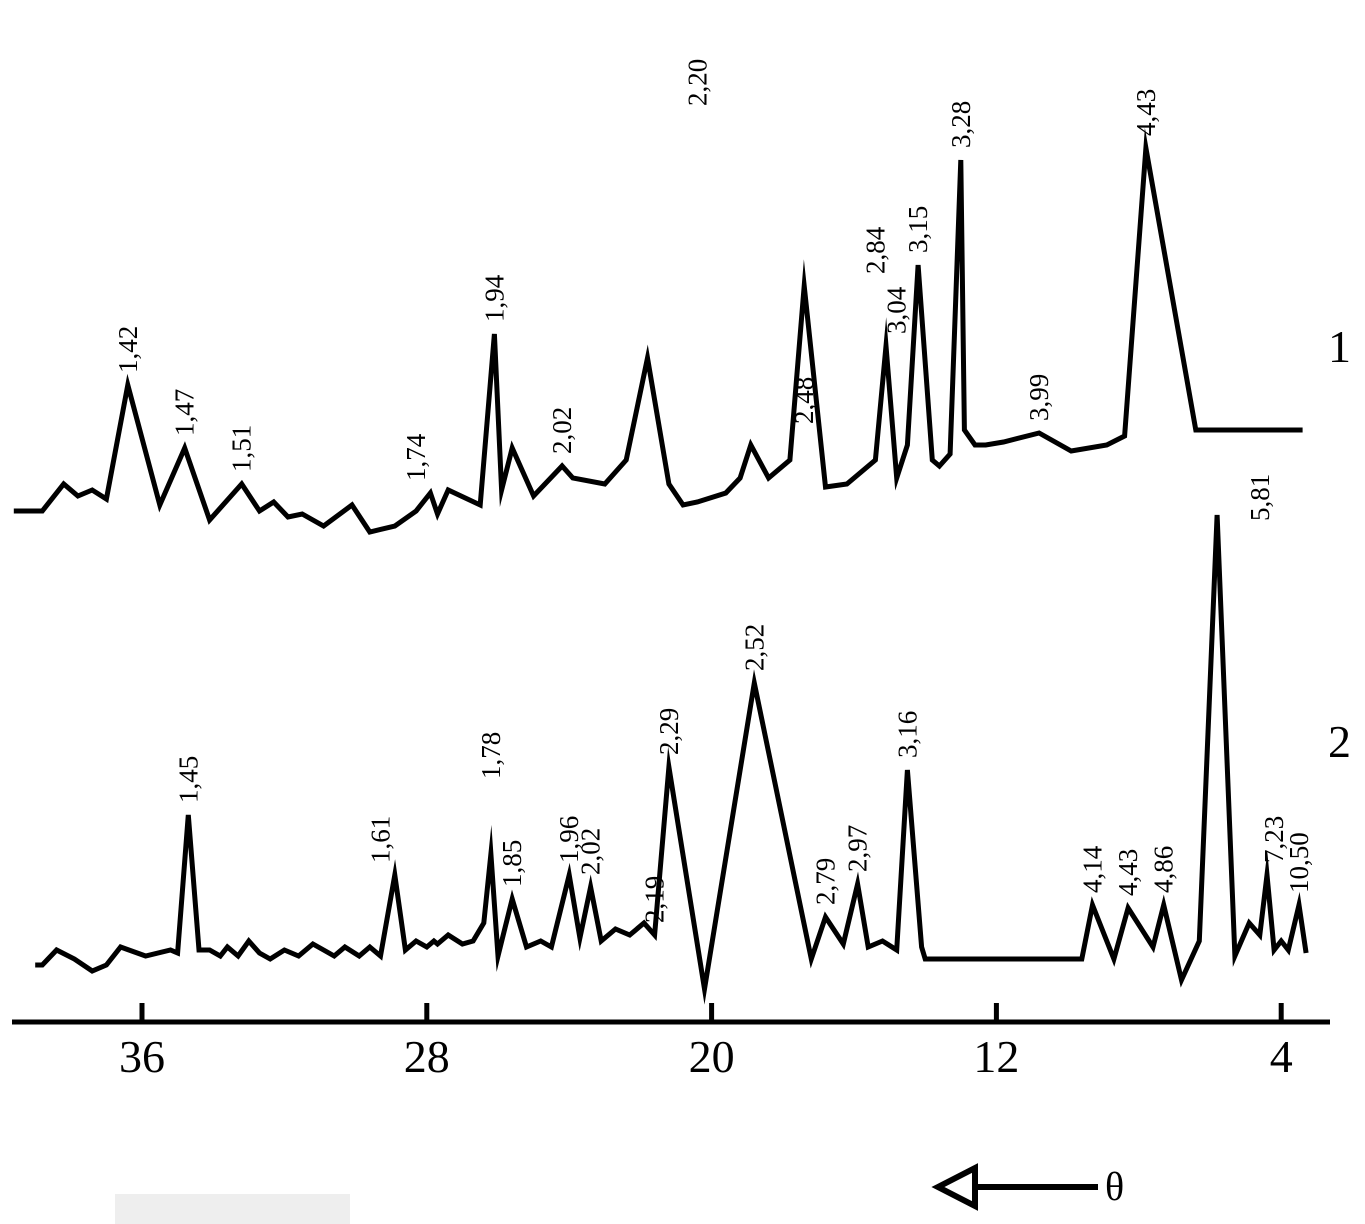 The width and height of the screenshot is (1365, 1224). I want to click on peak-label: 1,42, so click(128, 349).